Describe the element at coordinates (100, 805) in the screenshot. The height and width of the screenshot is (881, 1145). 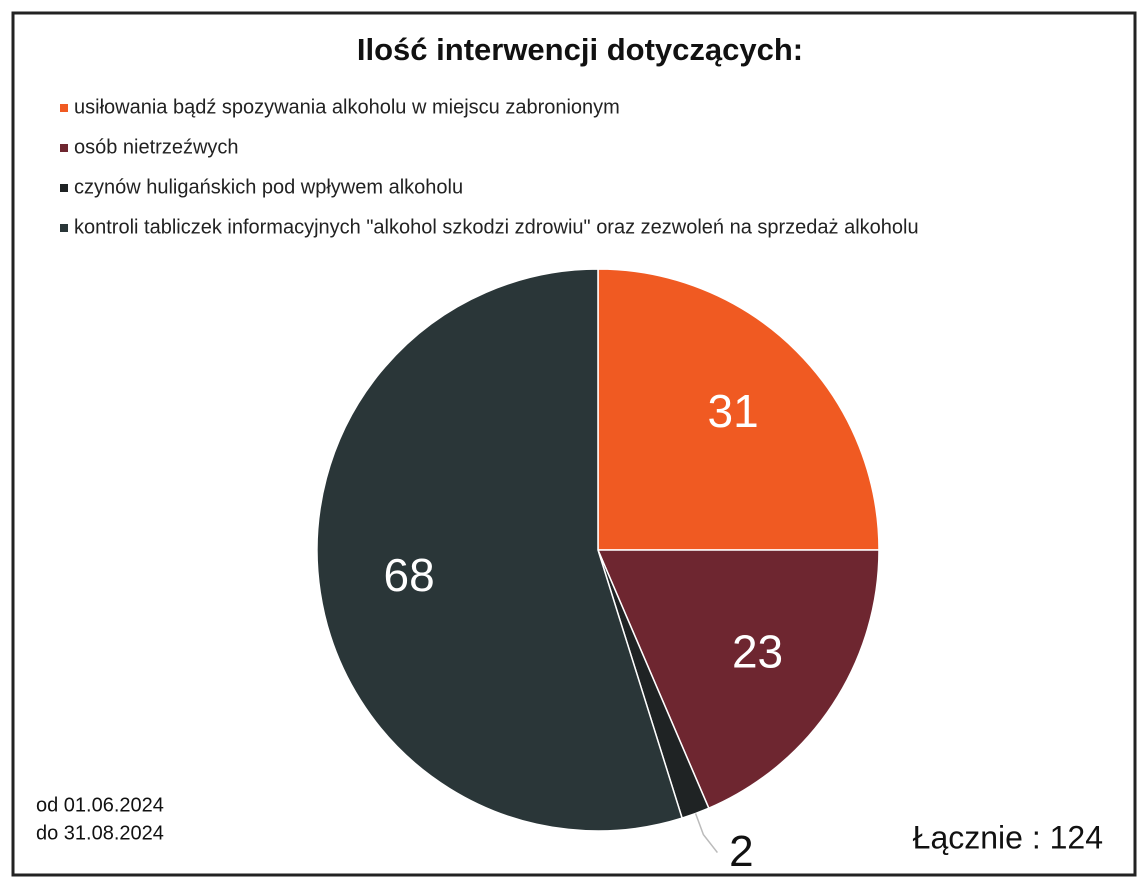
I see `date-from: od 01.06.2024` at that location.